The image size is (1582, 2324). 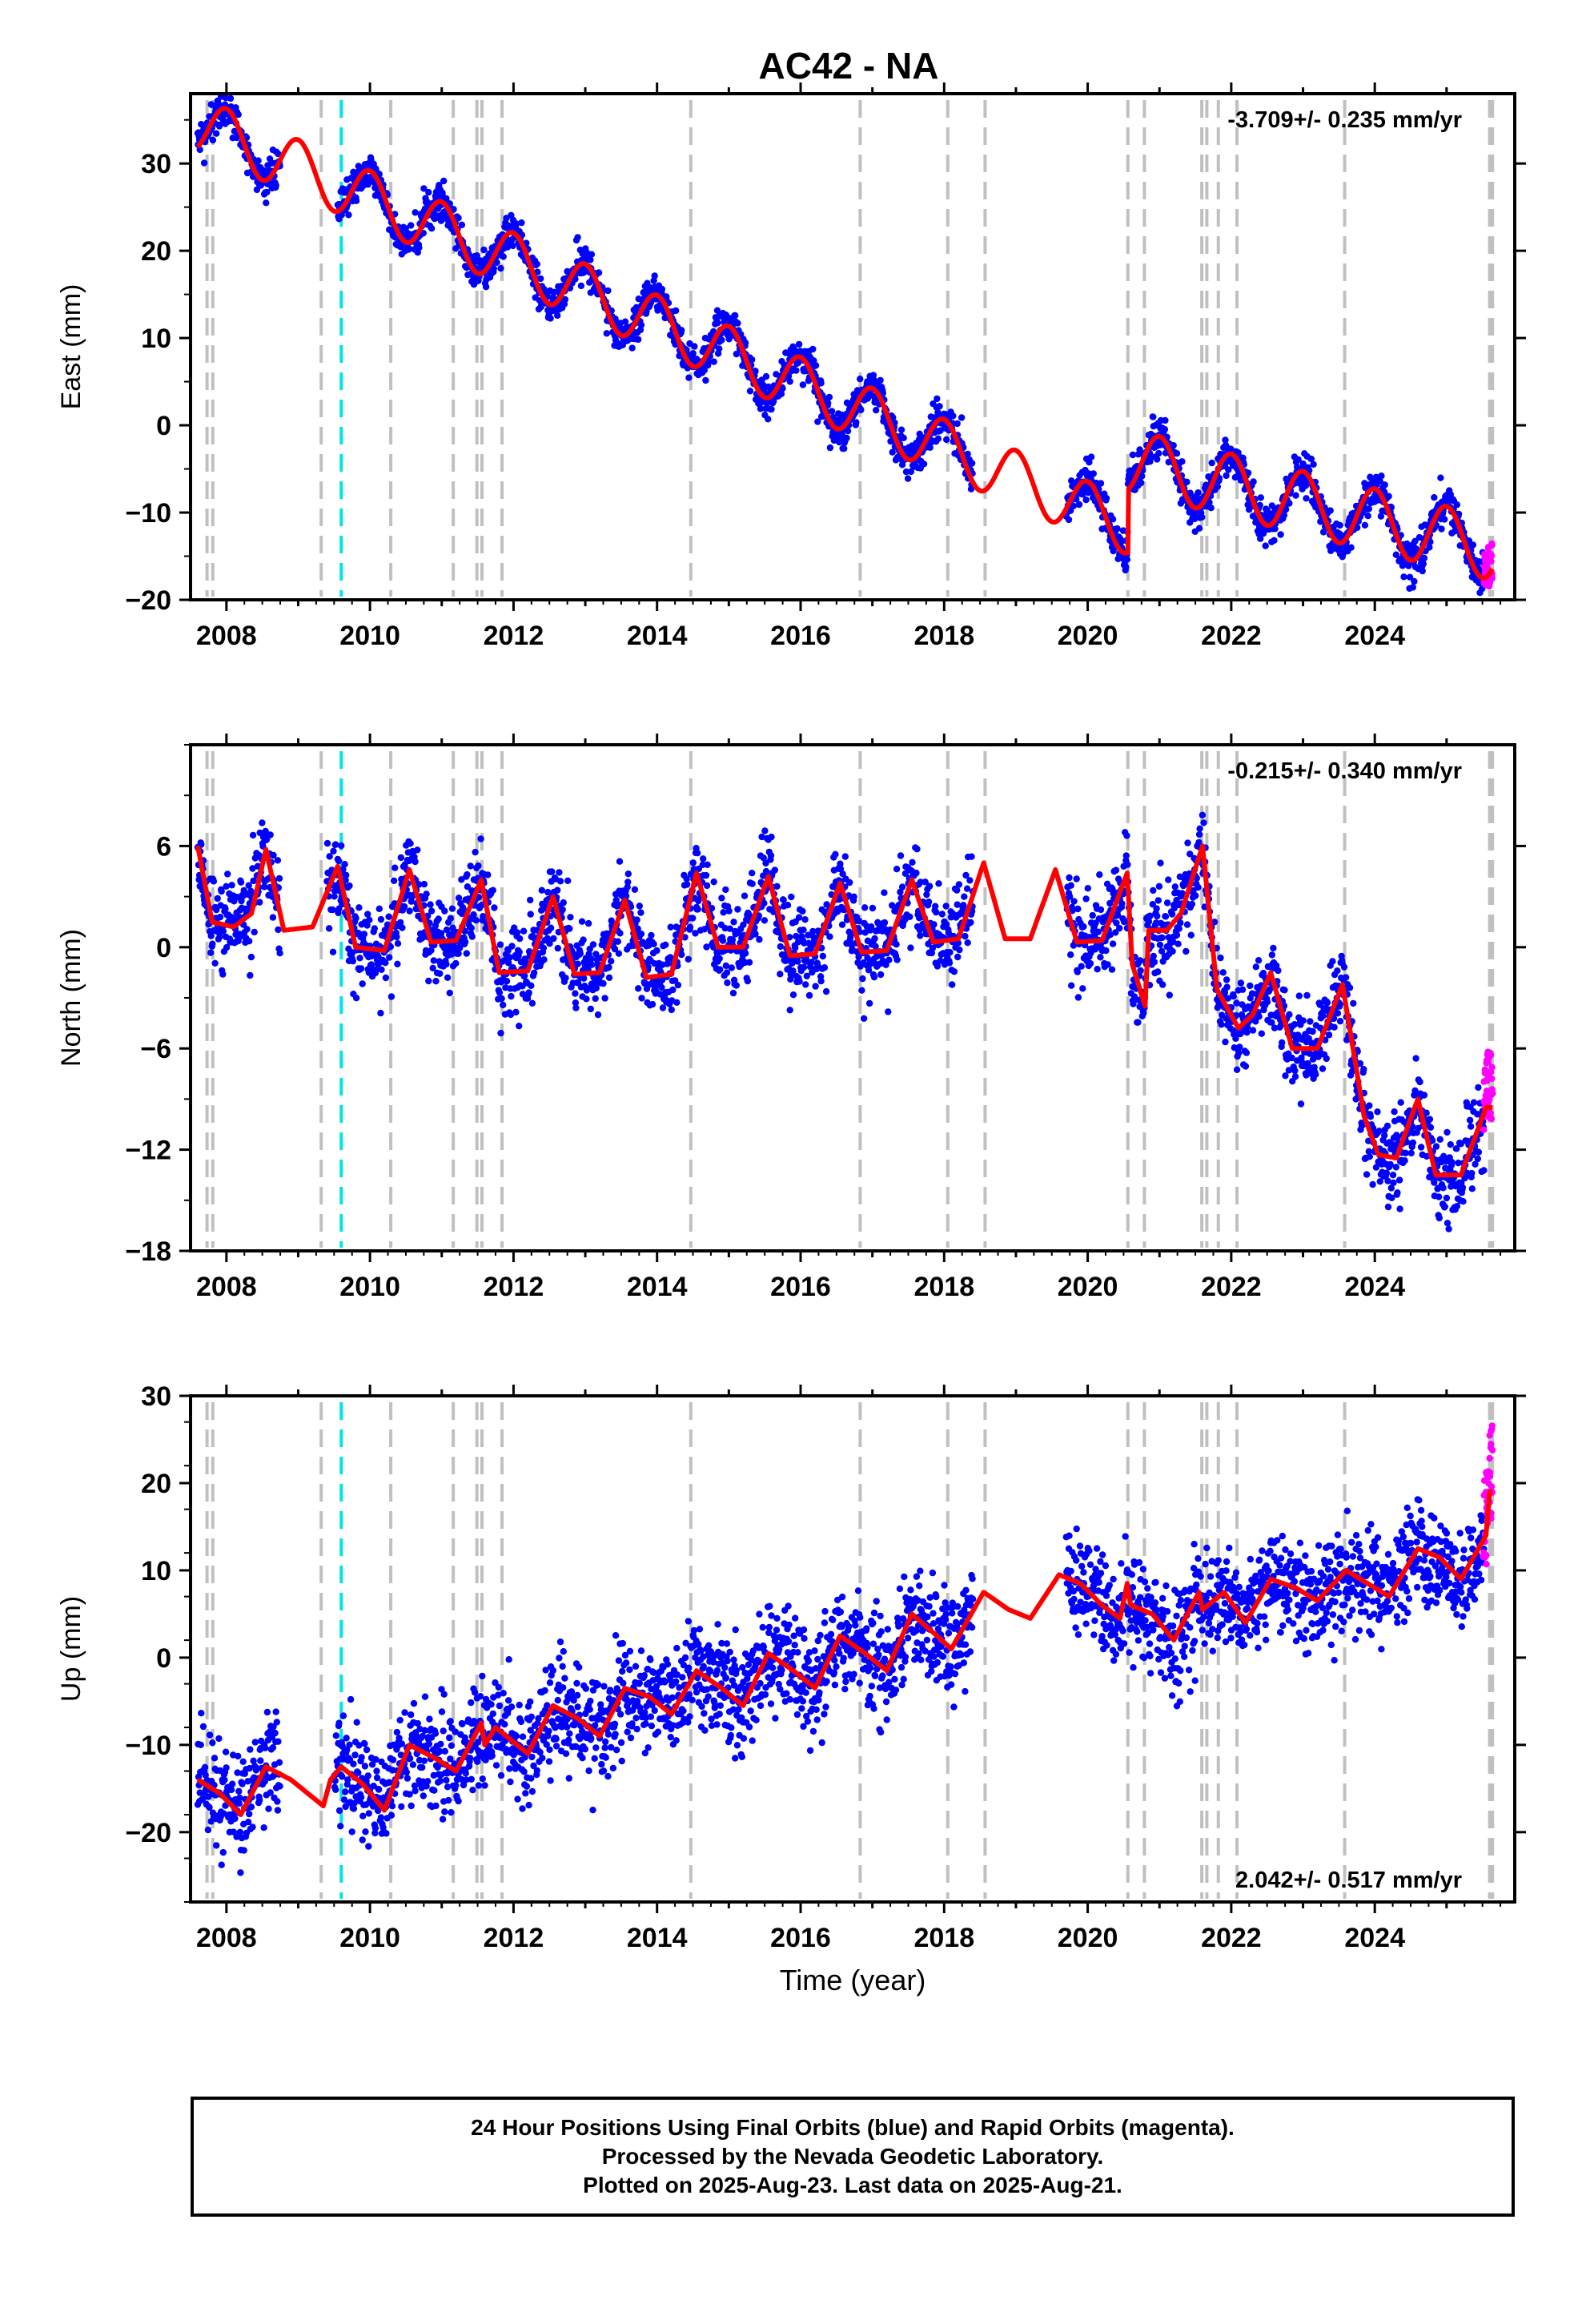 I want to click on velocity-rate-label: 2.042+/- 0.517 mm/yr, so click(x=1349, y=1880).